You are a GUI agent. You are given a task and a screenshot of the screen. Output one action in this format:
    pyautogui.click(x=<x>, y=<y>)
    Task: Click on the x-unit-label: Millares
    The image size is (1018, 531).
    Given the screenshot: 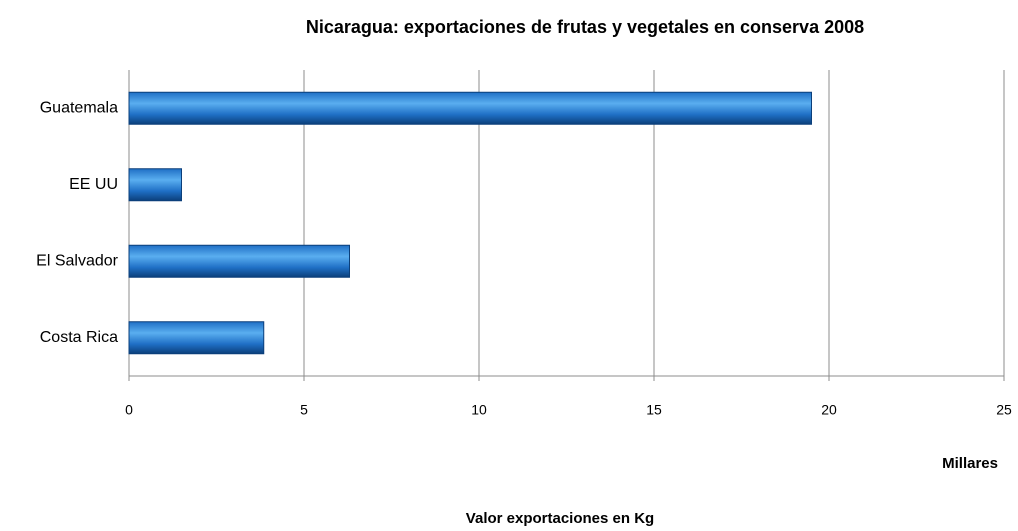 What is the action you would take?
    pyautogui.click(x=970, y=463)
    